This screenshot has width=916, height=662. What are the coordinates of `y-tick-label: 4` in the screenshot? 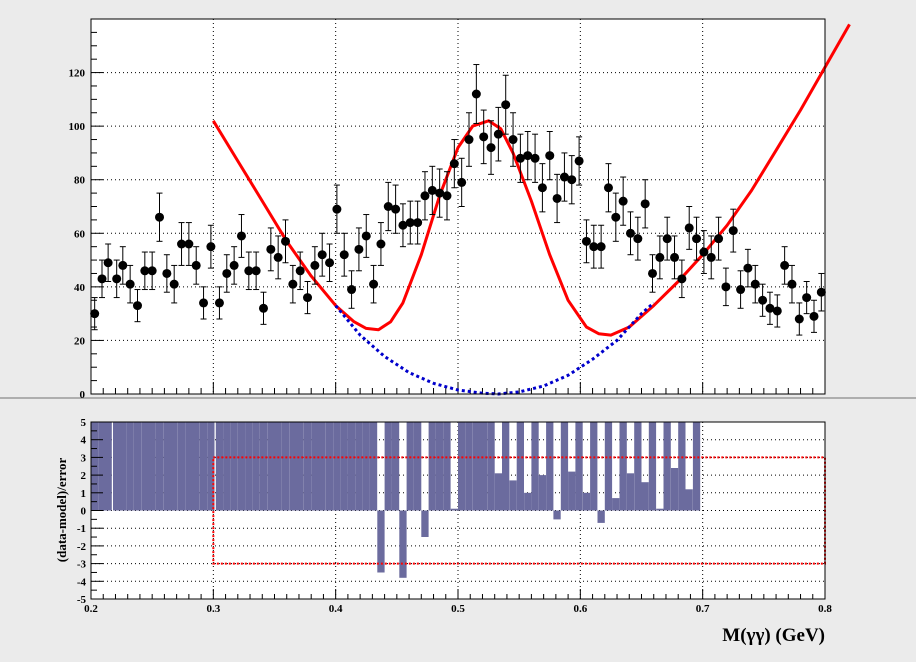 It's located at (84, 441).